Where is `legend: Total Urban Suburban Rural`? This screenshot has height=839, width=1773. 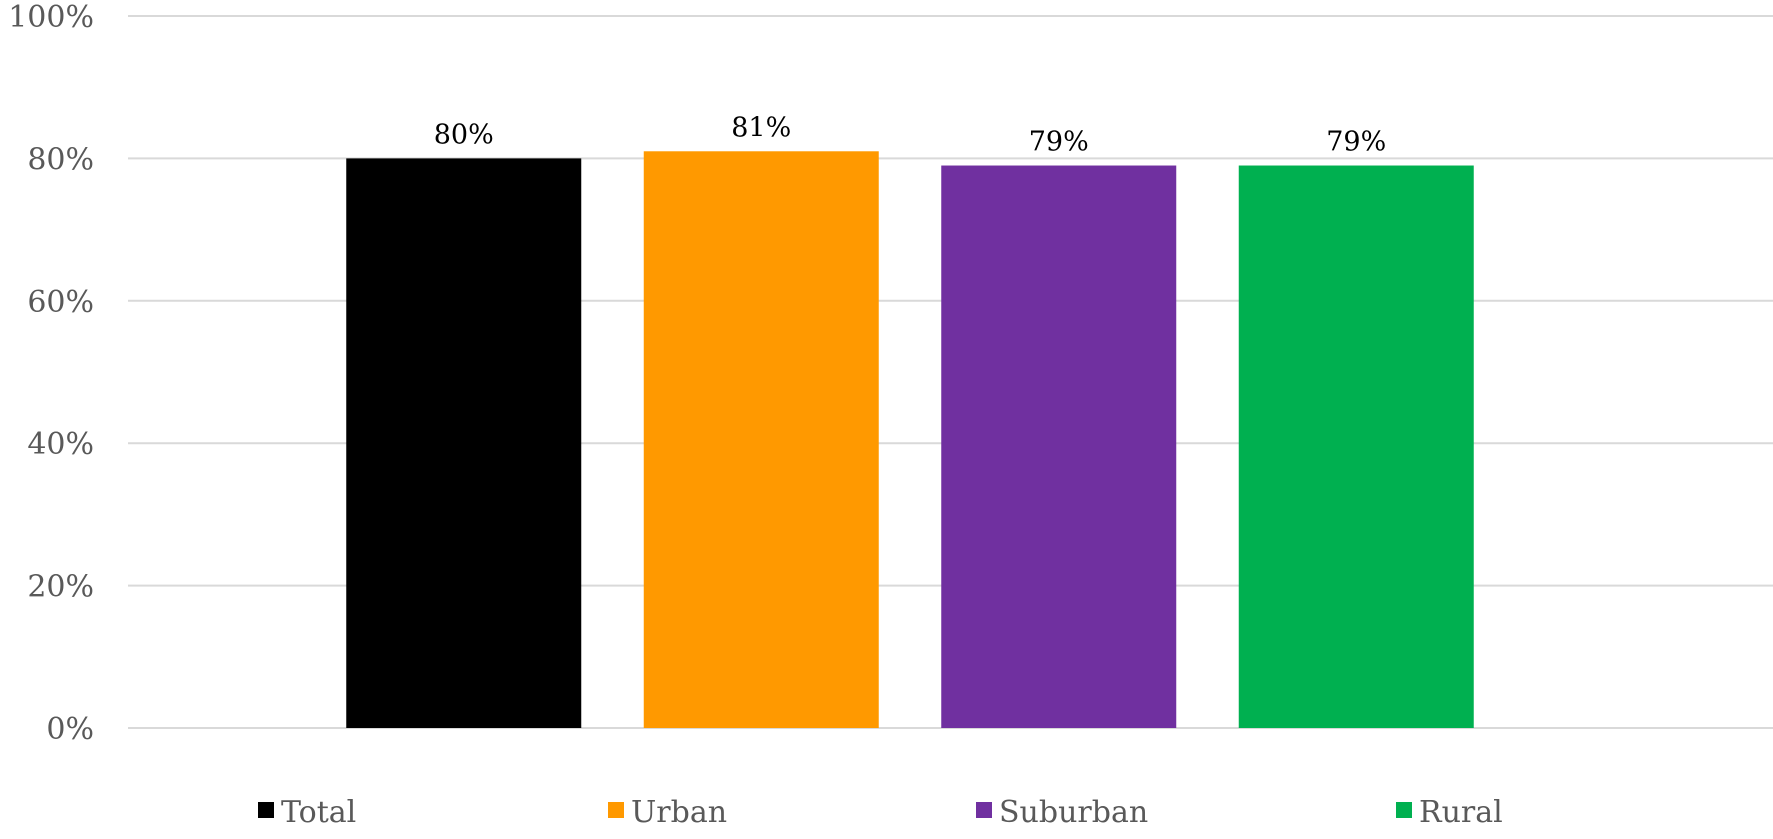
legend: Total Urban Suburban Rural is located at coordinates (880, 812).